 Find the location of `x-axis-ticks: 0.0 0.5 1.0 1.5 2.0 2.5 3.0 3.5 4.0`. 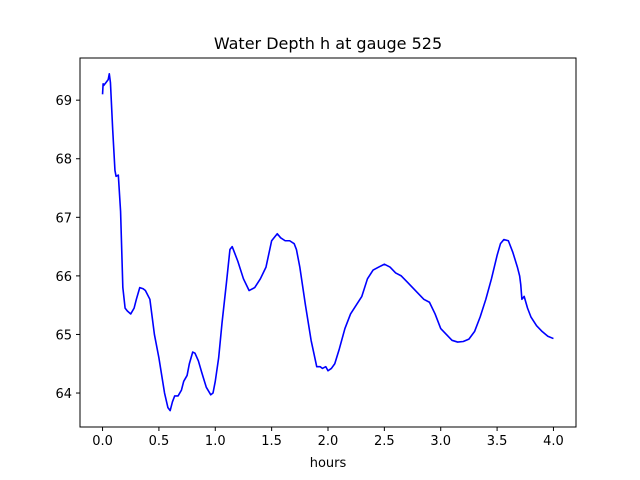

x-axis-ticks: 0.0 0.5 1.0 1.5 2.0 2.5 3.0 3.5 4.0 is located at coordinates (328, 438).